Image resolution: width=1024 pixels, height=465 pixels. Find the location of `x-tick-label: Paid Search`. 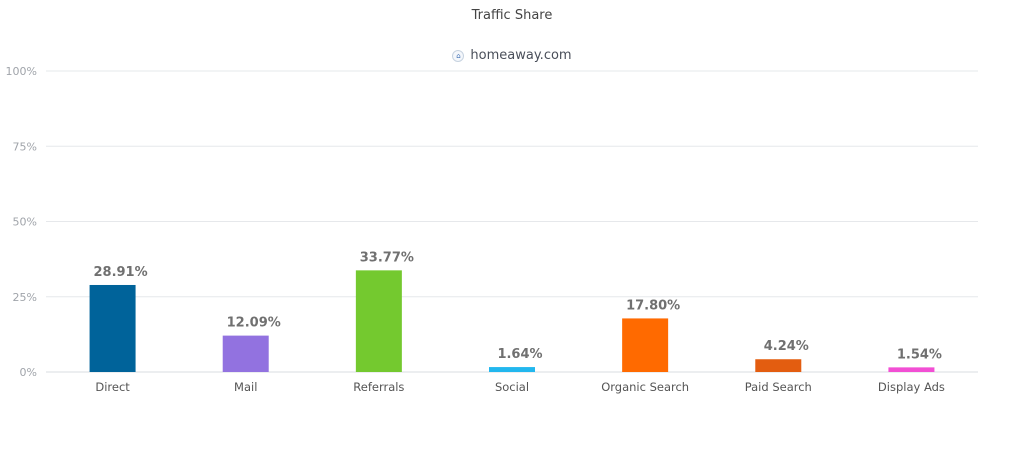

x-tick-label: Paid Search is located at coordinates (778, 387).